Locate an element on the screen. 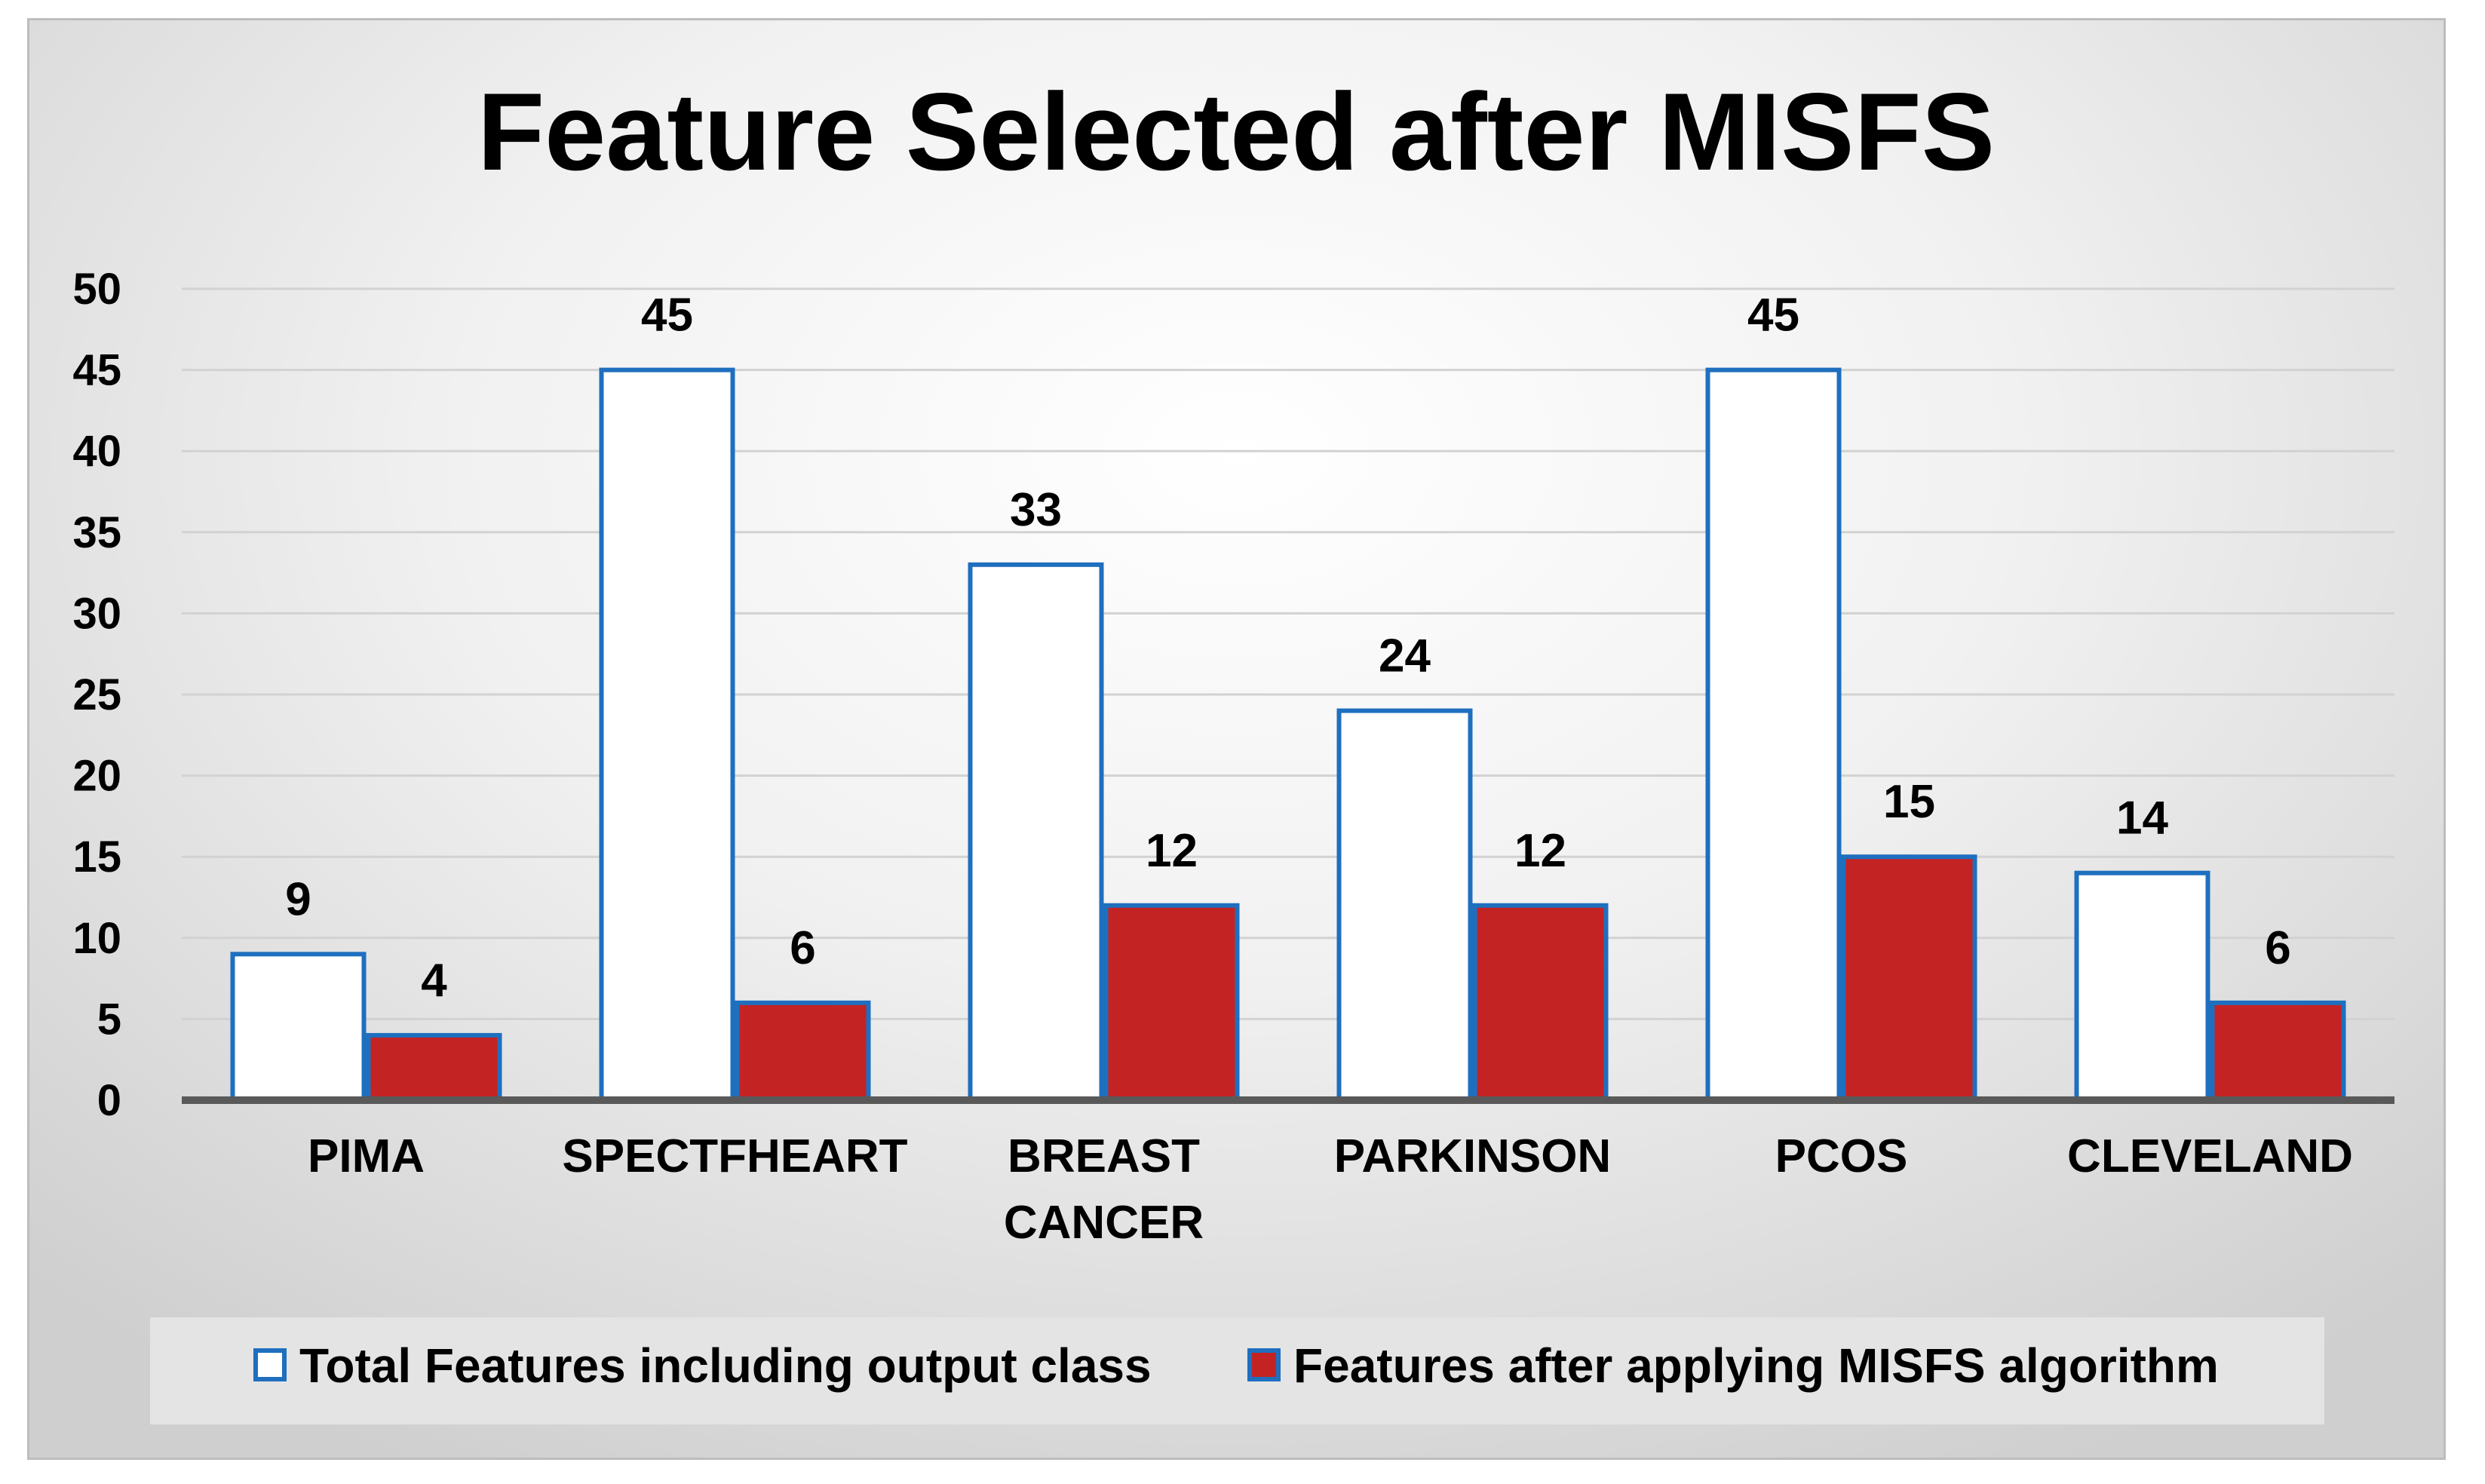 The image size is (2485, 1484). y-tick-label: 35 is located at coordinates (96, 532).